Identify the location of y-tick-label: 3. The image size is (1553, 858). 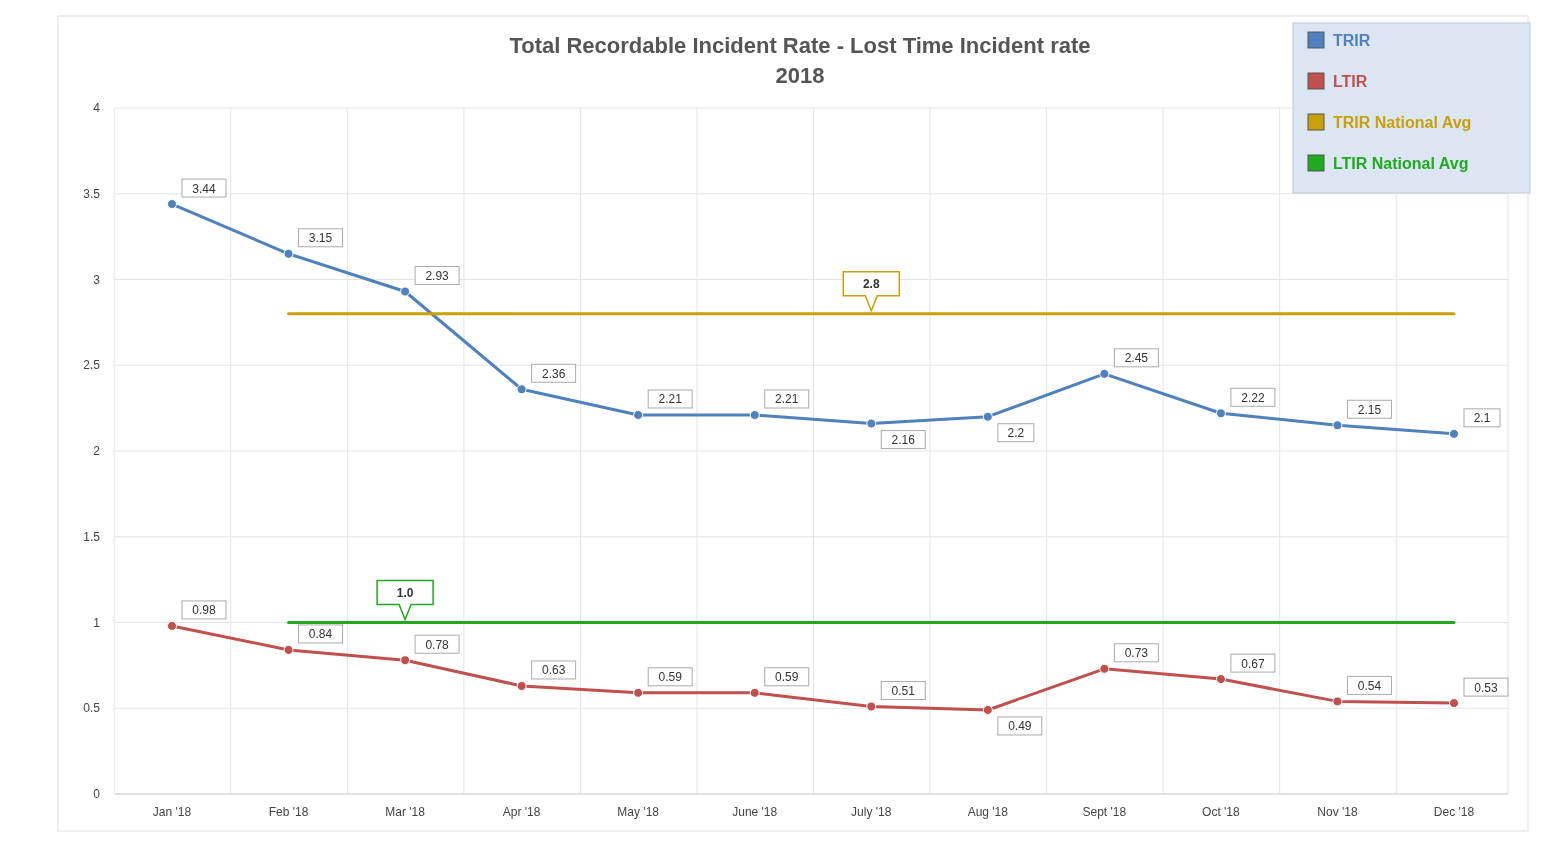
(97, 279).